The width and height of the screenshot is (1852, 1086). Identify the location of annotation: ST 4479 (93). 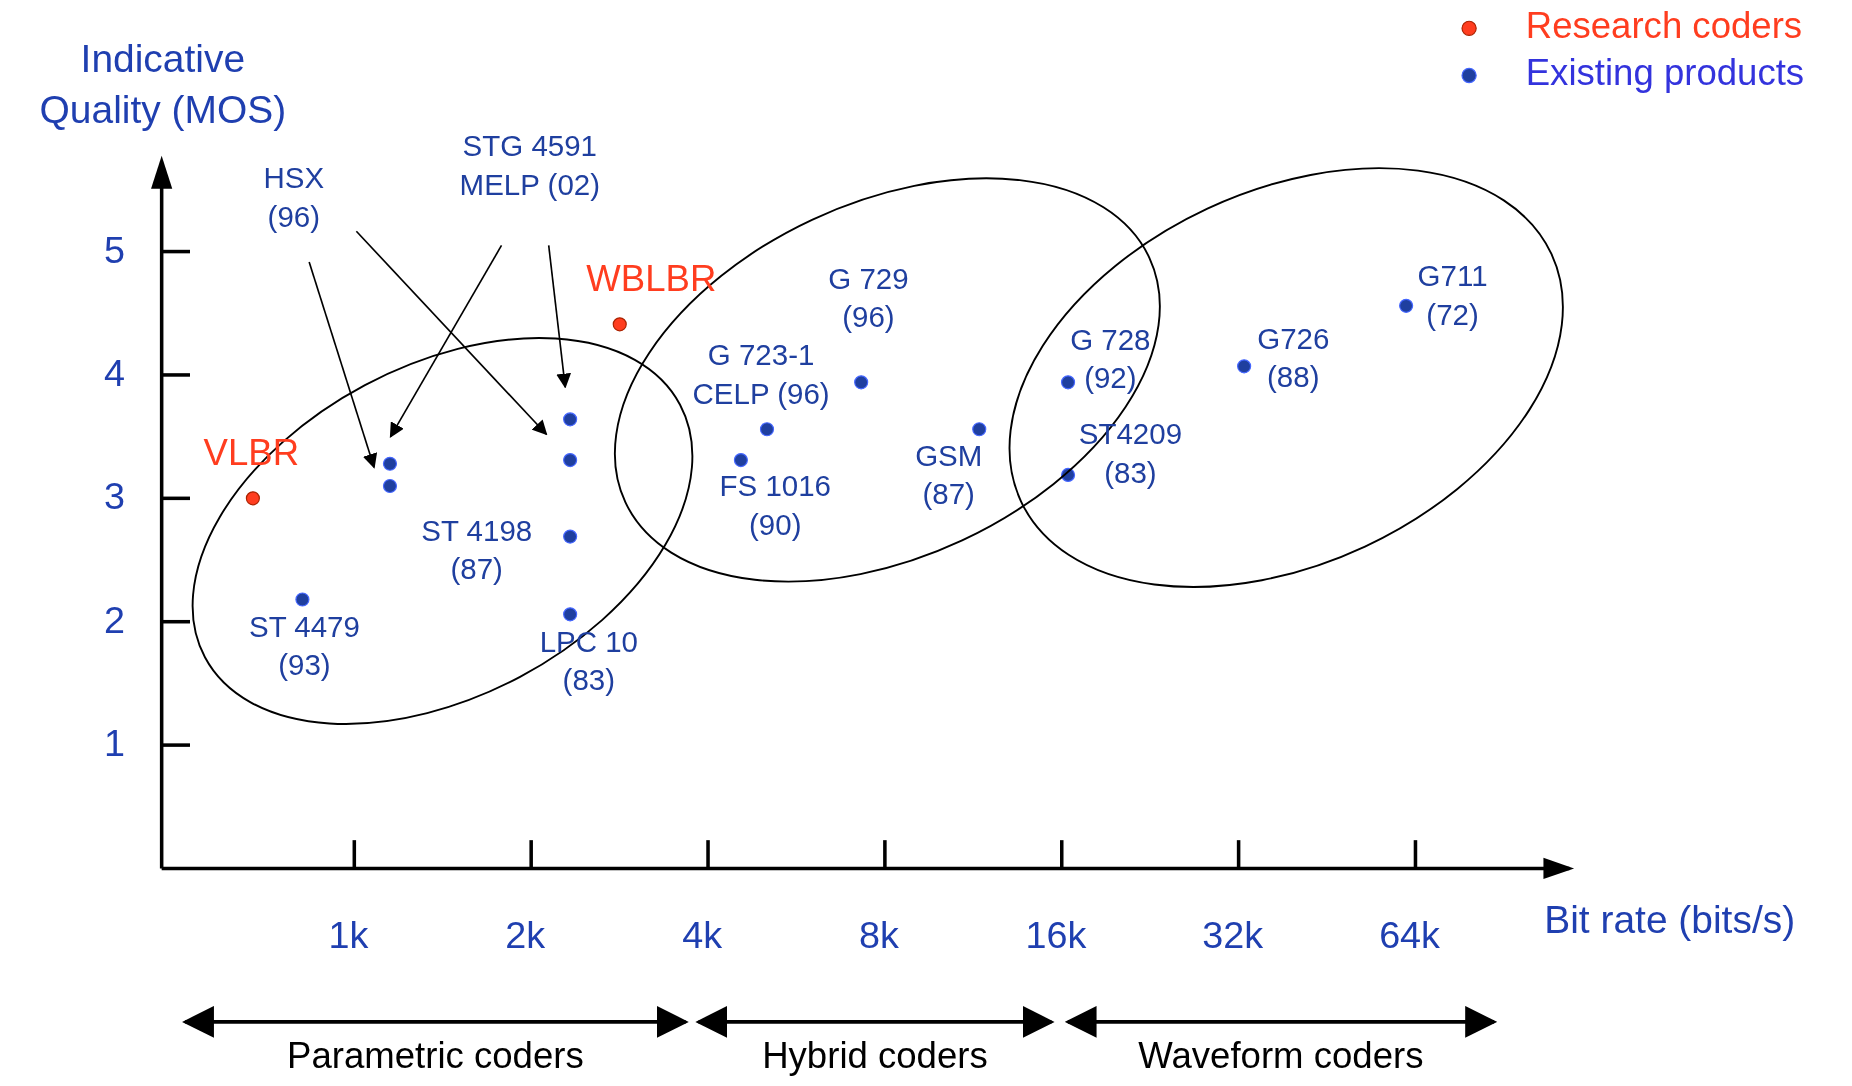
(304, 645).